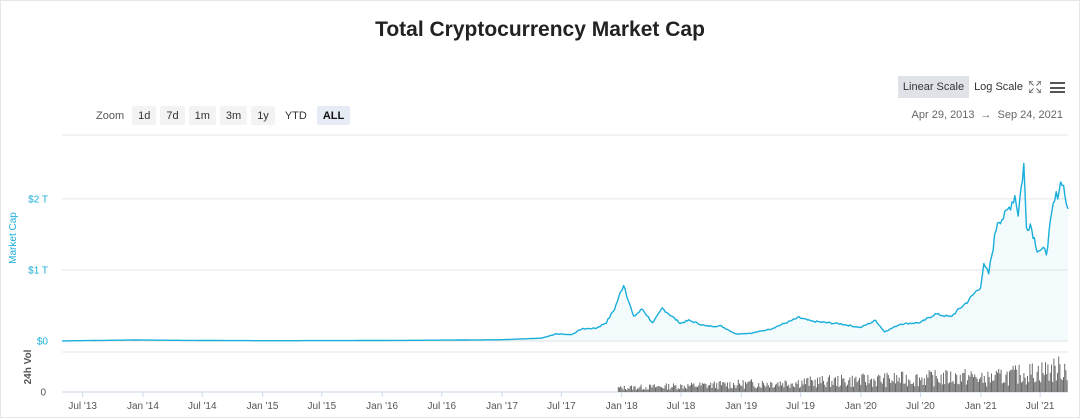 The height and width of the screenshot is (418, 1080). Describe the element at coordinates (502, 406) in the screenshot. I see `x-tick-label: Jan '17` at that location.